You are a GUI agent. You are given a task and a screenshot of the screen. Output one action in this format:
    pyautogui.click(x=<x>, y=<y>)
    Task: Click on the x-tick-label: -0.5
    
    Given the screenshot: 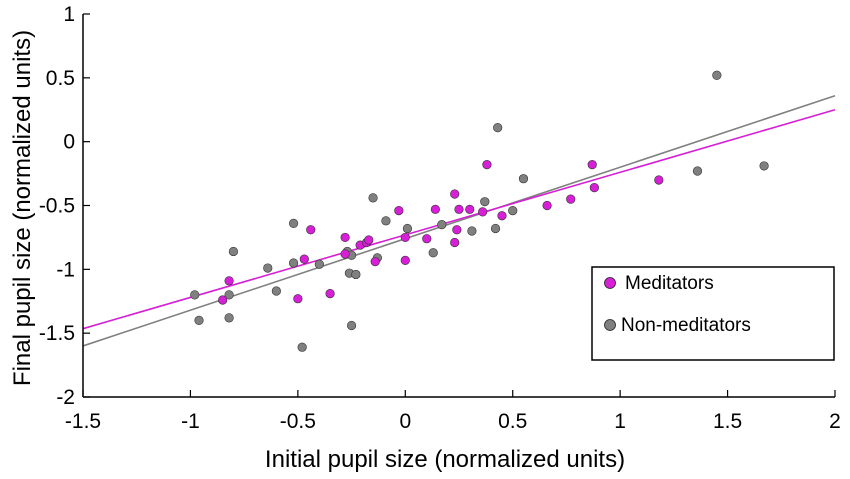 What is the action you would take?
    pyautogui.click(x=298, y=421)
    